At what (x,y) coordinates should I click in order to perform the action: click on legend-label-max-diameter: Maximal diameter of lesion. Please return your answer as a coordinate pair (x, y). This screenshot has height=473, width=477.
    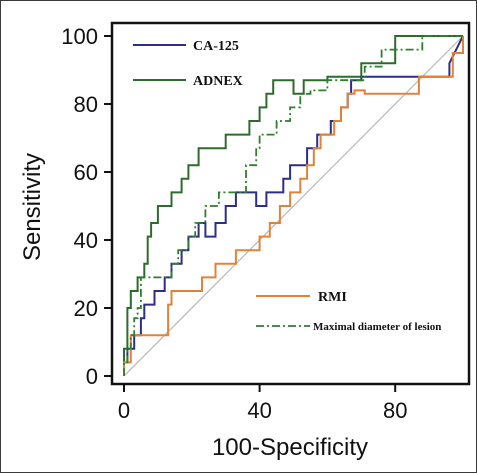
    Looking at the image, I should click on (377, 327).